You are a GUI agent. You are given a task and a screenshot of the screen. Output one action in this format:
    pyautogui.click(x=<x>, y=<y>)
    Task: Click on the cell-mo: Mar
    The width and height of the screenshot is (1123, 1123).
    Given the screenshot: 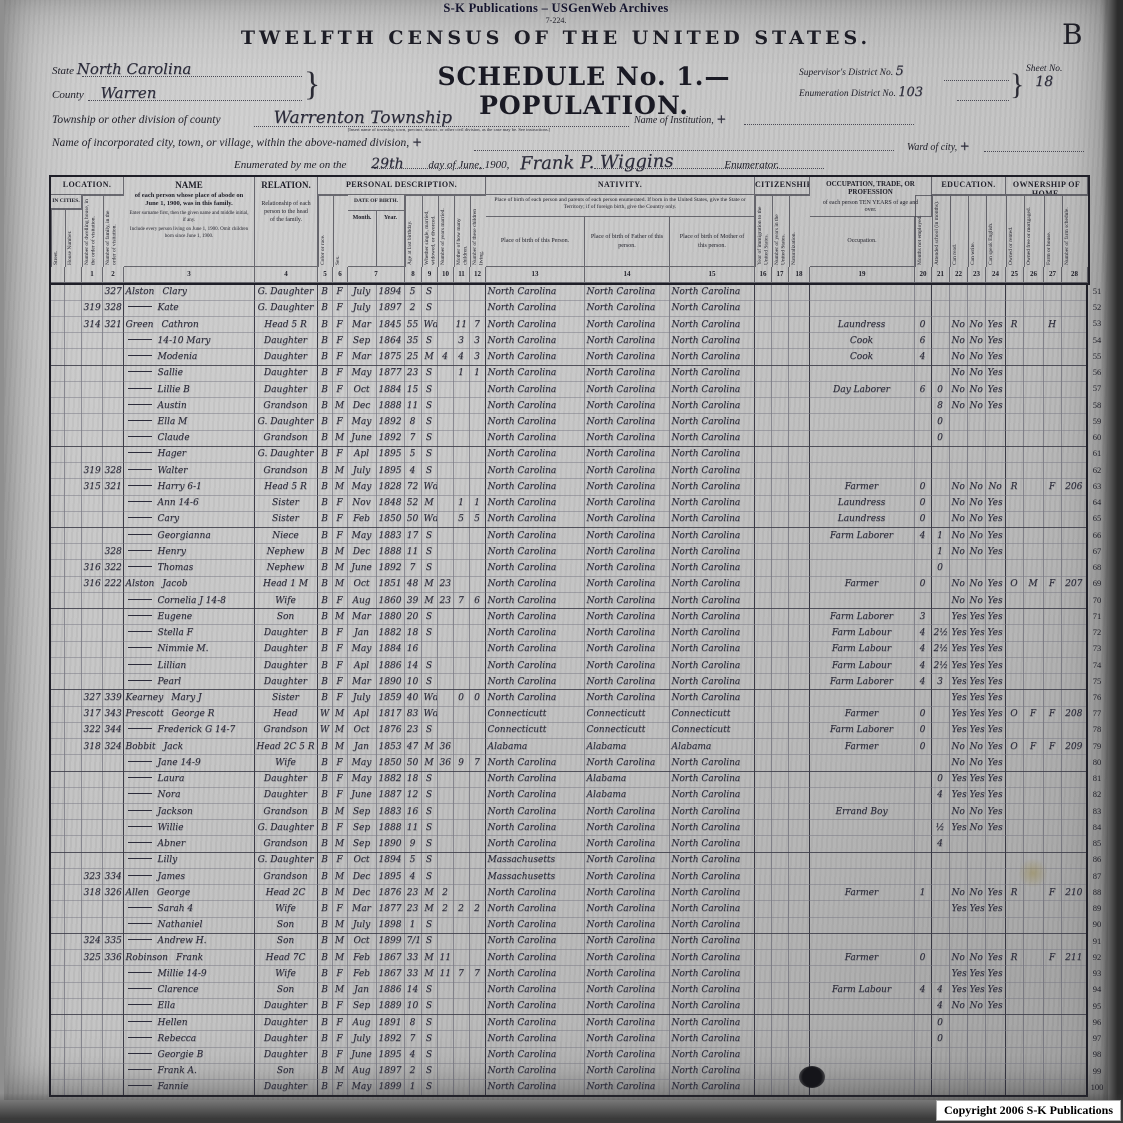 What is the action you would take?
    pyautogui.click(x=362, y=617)
    